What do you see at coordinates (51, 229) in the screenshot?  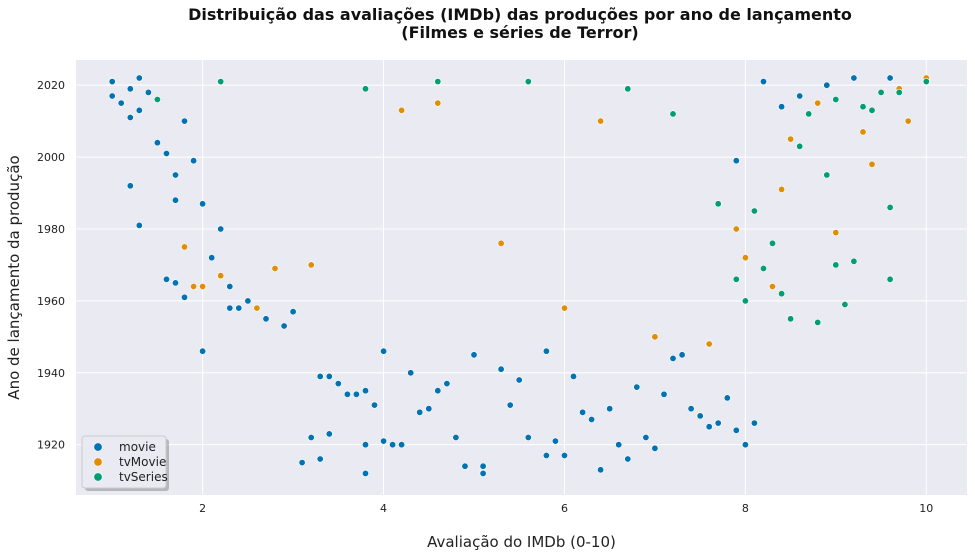 I see `y-tick-label: 1980` at bounding box center [51, 229].